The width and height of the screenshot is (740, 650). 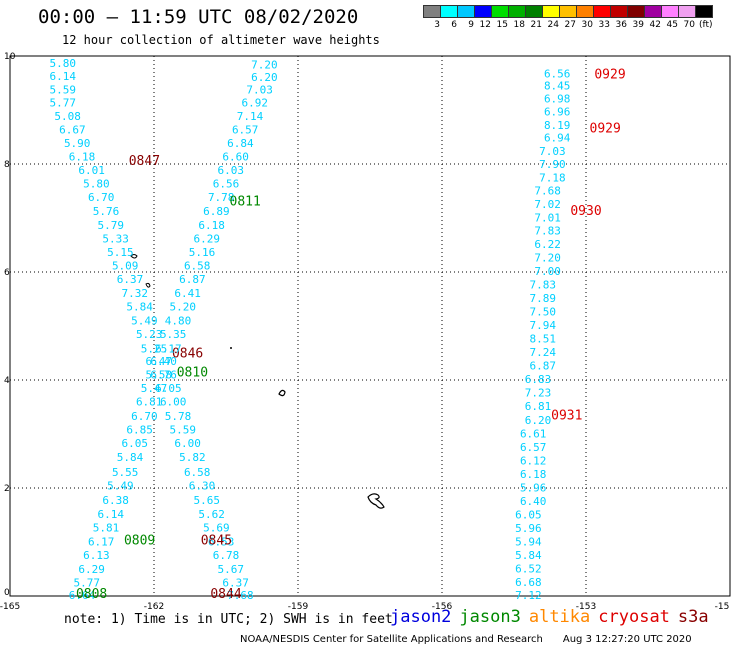 What do you see at coordinates (187, 293) in the screenshot?
I see `data-point-label: 6.41` at bounding box center [187, 293].